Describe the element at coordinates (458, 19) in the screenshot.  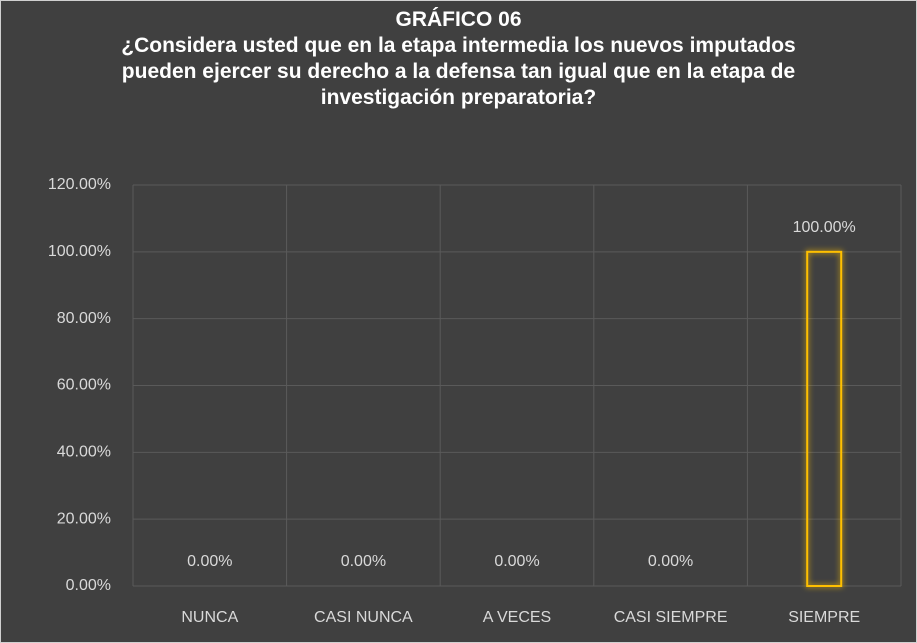
I see `chart-title: GRÁFICO 06` at that location.